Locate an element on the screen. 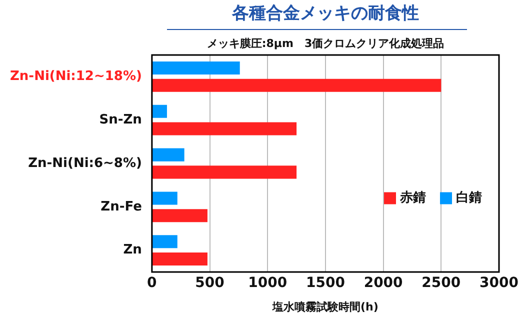 The height and width of the screenshot is (320, 523). x-tick-label: 3000 is located at coordinates (499, 283).